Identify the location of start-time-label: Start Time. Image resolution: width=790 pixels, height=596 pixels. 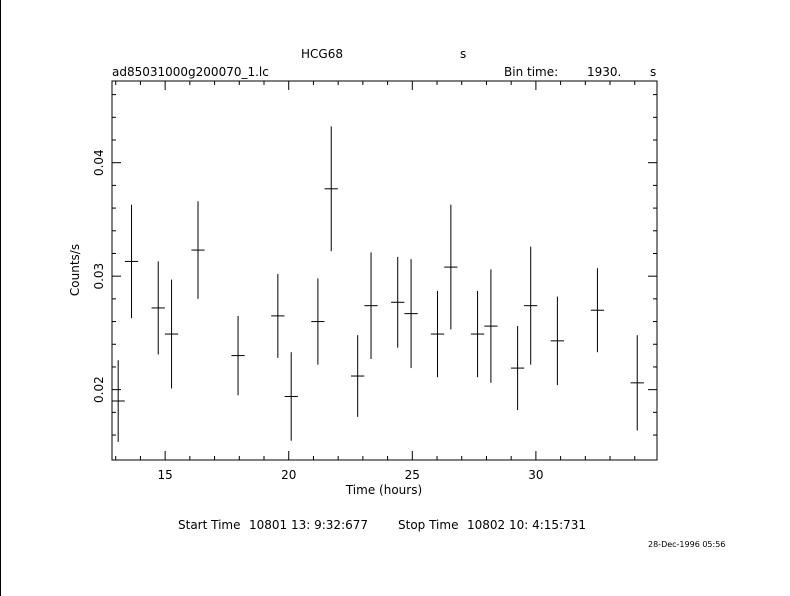
(209, 525).